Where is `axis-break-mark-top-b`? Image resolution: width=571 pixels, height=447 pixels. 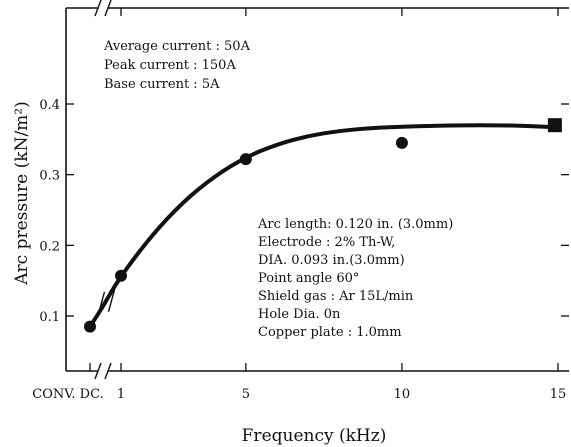
axis-break-mark-top-b is located at coordinates (108, 8).